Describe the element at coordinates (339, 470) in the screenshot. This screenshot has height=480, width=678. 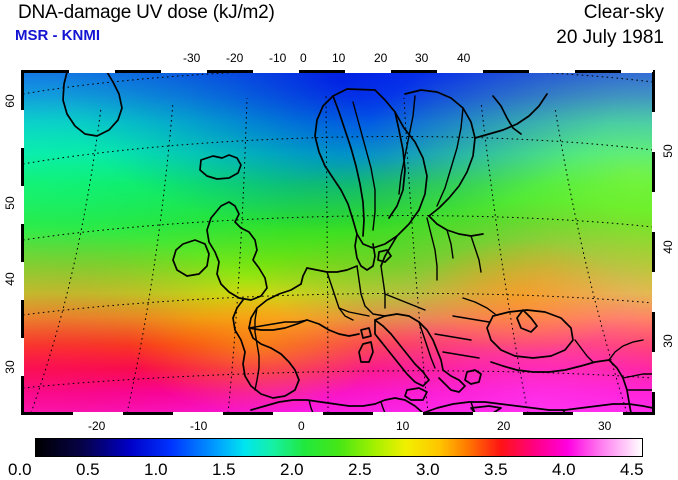
I see `colorbar-tick-labels: 0.0 0.5 1.0 1.5 2.0 2.5 3.0 3.5 4.0 4.5` at that location.